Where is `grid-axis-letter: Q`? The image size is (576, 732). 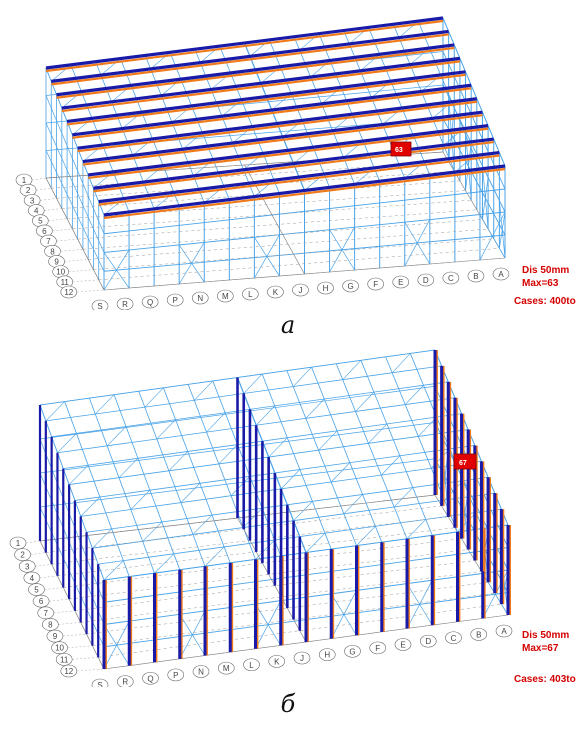
grid-axis-letter: Q is located at coordinates (150, 678).